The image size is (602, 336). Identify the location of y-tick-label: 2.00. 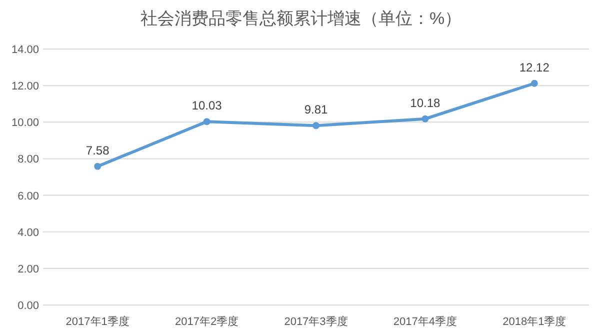
(28, 269).